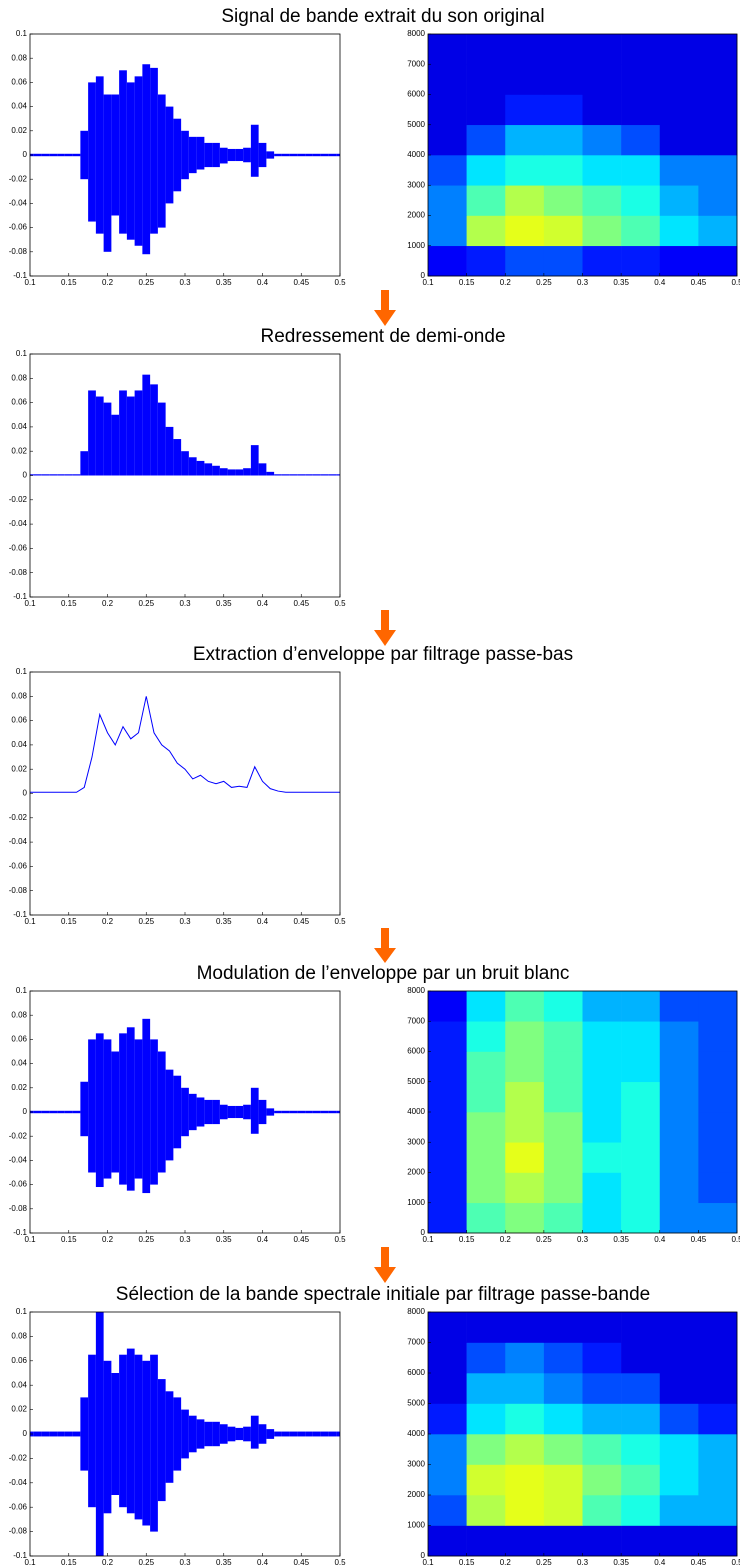 This screenshot has width=740, height=1566. What do you see at coordinates (18, 251) in the screenshot?
I see `y-tick-label: -0.08` at bounding box center [18, 251].